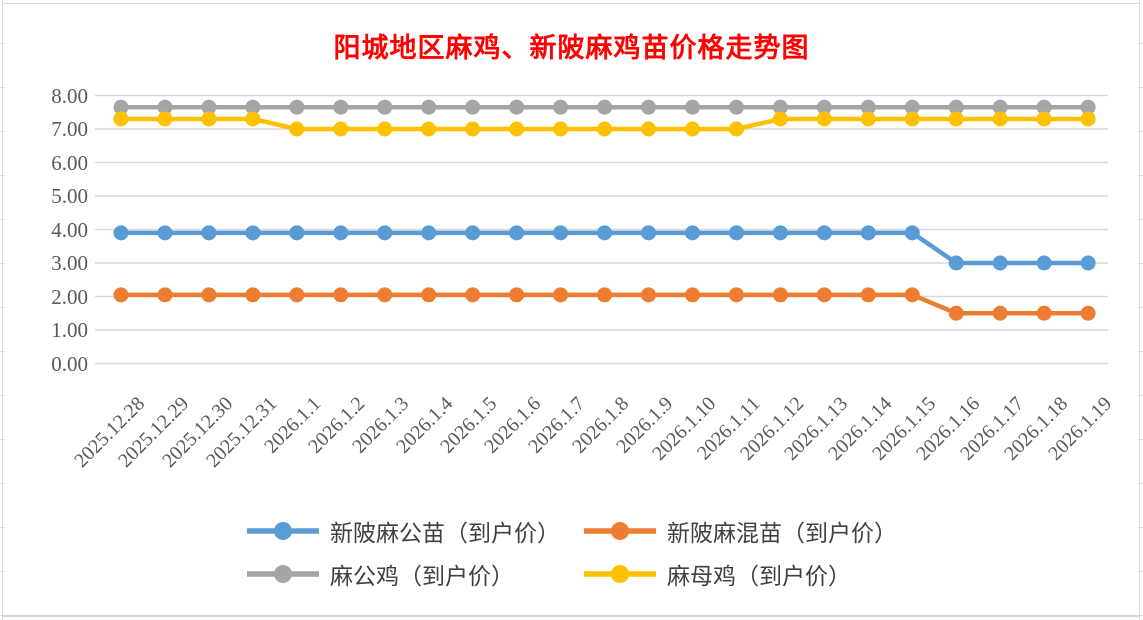 The image size is (1143, 620). What do you see at coordinates (2, 310) in the screenshot?
I see `frame-left` at bounding box center [2, 310].